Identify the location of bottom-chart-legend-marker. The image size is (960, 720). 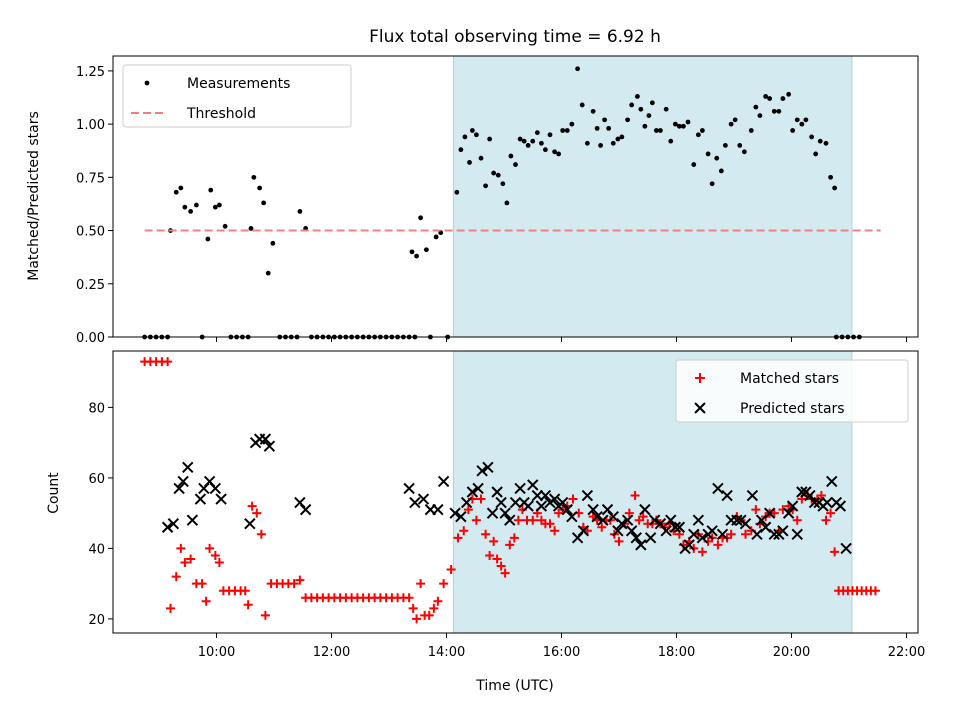
(700, 408).